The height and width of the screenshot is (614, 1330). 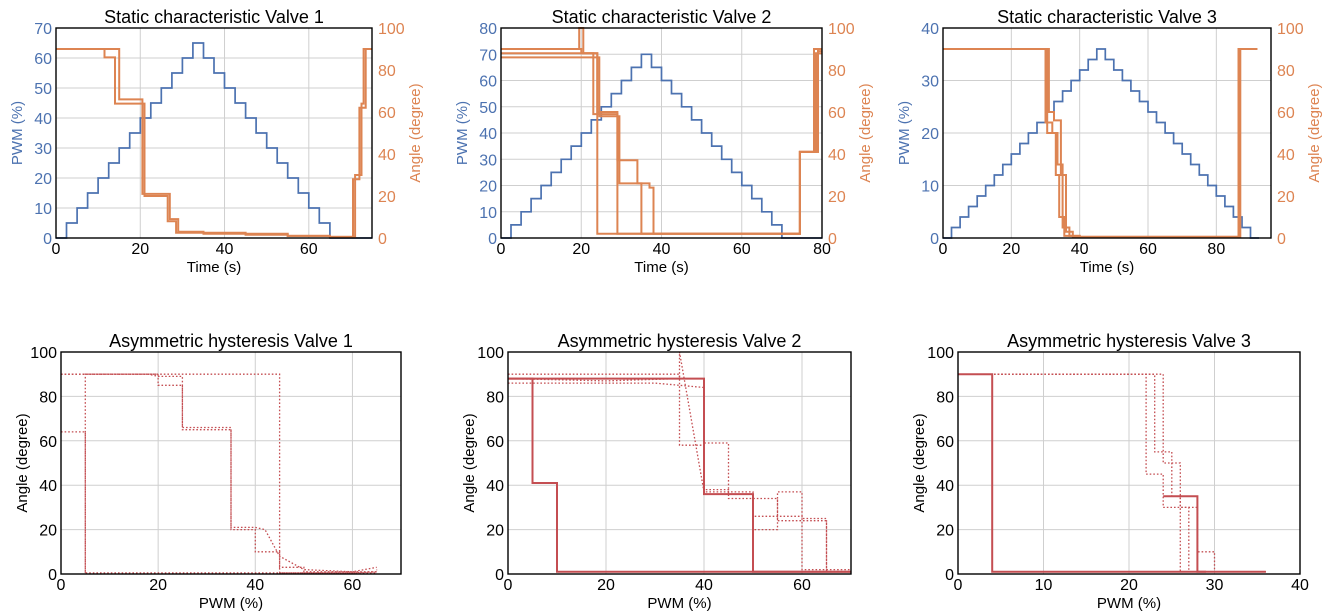 I want to click on chart-title: Static characteristic Valve 3, so click(x=1107, y=17).